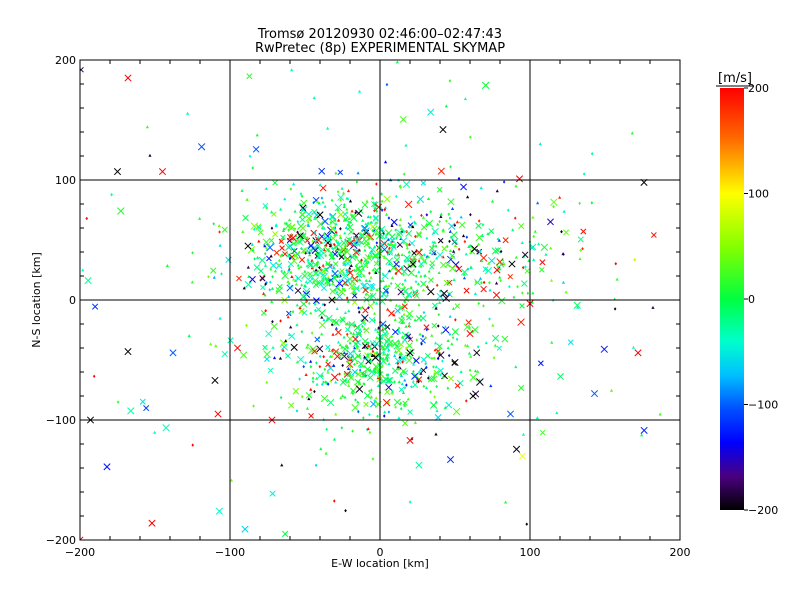 Image resolution: width=800 pixels, height=600 pixels. Describe the element at coordinates (758, 88) in the screenshot. I see `colorbar-tick-label: 200` at that location.